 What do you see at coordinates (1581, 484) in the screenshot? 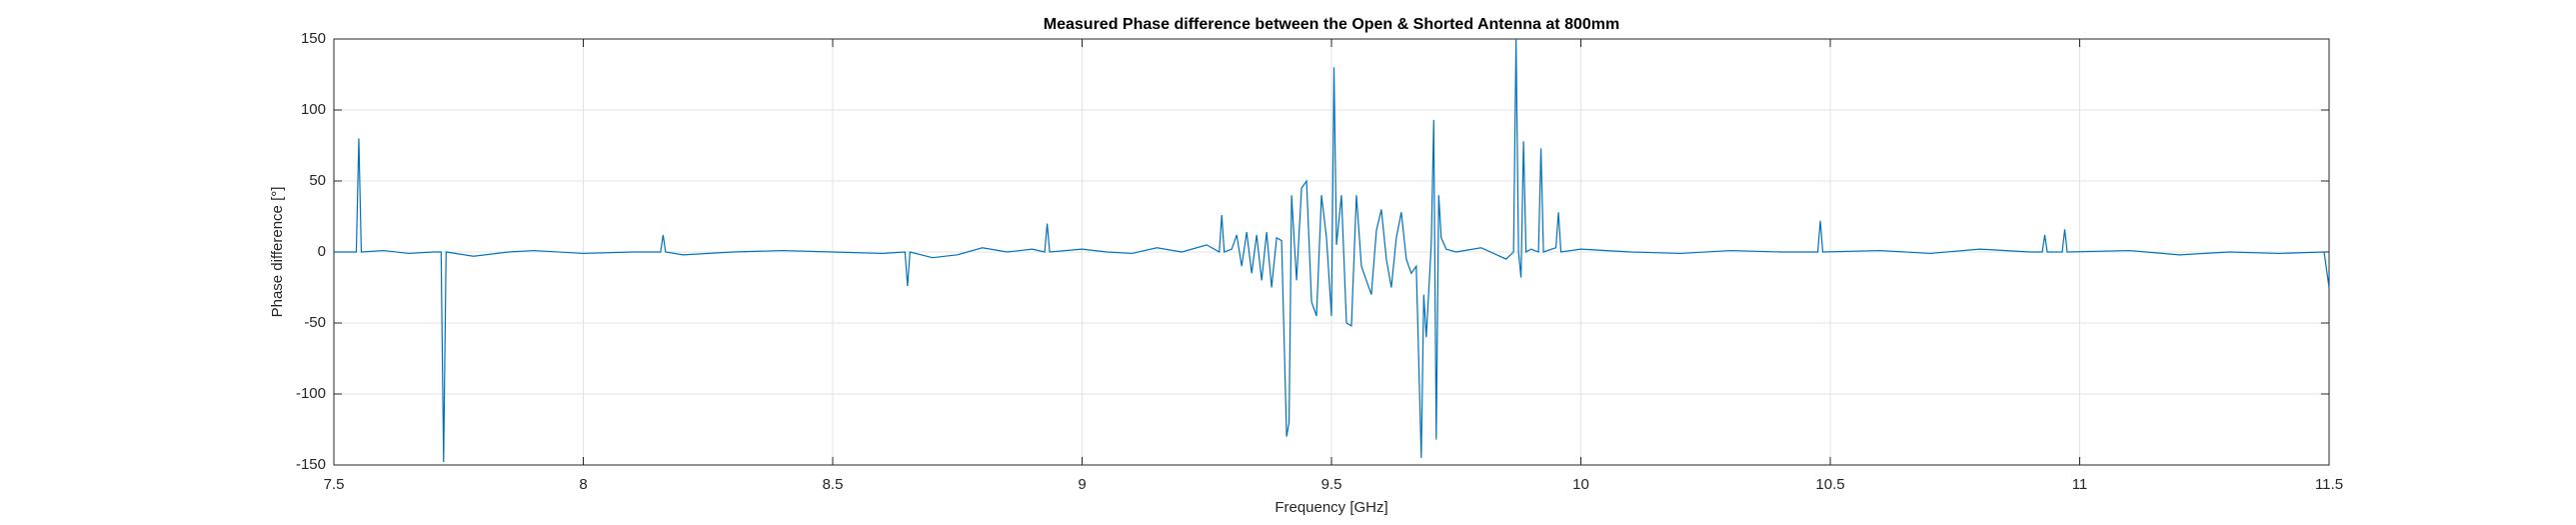
I see `x-tick-label: 10` at bounding box center [1581, 484].